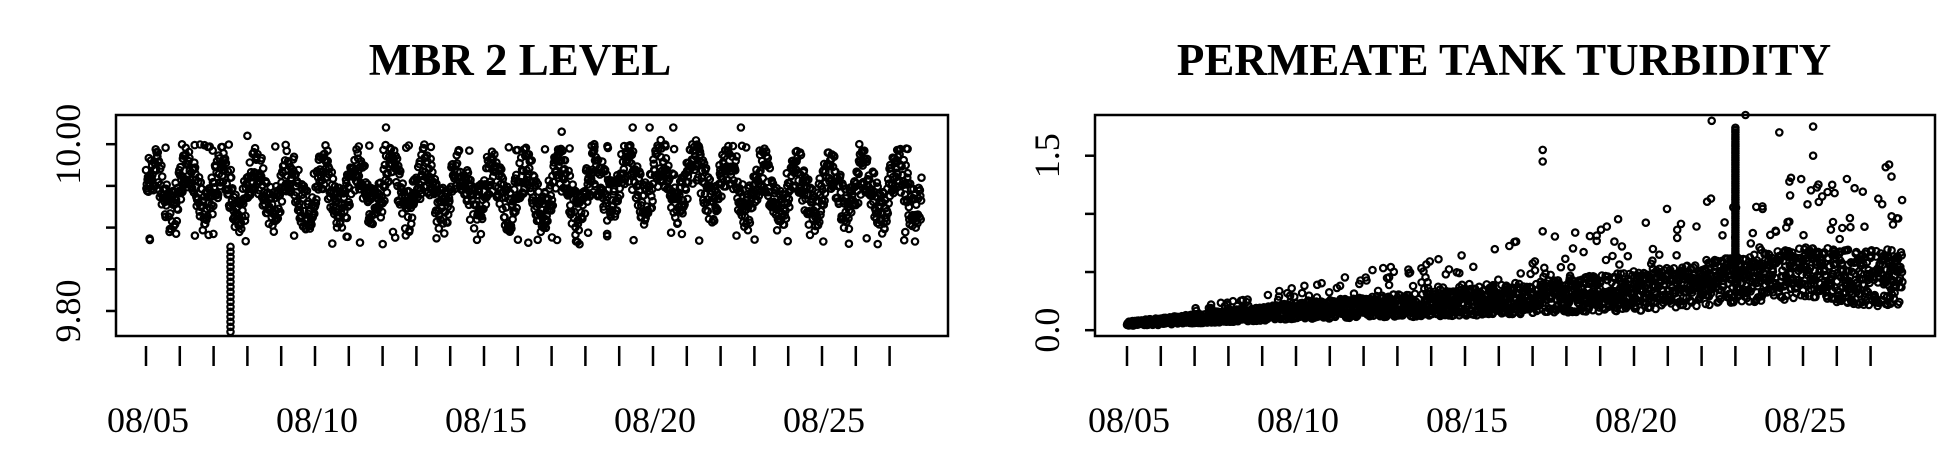 The height and width of the screenshot is (450, 1950). Describe the element at coordinates (1047, 155) in the screenshot. I see `y-tick-label: 1.5` at that location.